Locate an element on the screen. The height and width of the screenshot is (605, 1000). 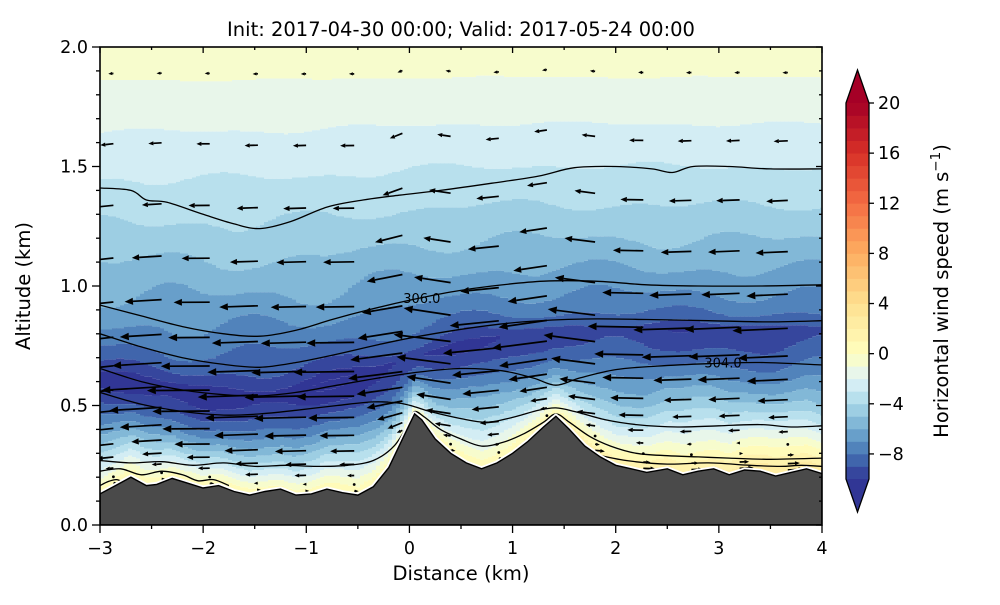
quiver-shaft is located at coordinates (781, 417).